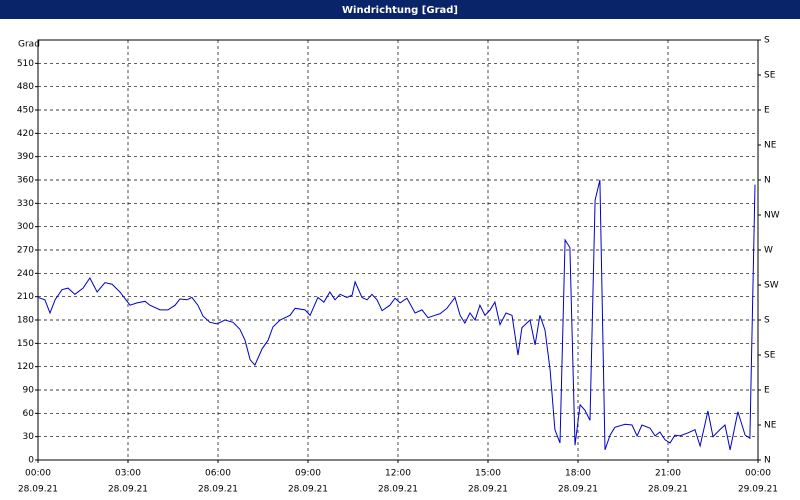 The image size is (800, 500). I want to click on y-tick-label: 240, so click(25, 274).